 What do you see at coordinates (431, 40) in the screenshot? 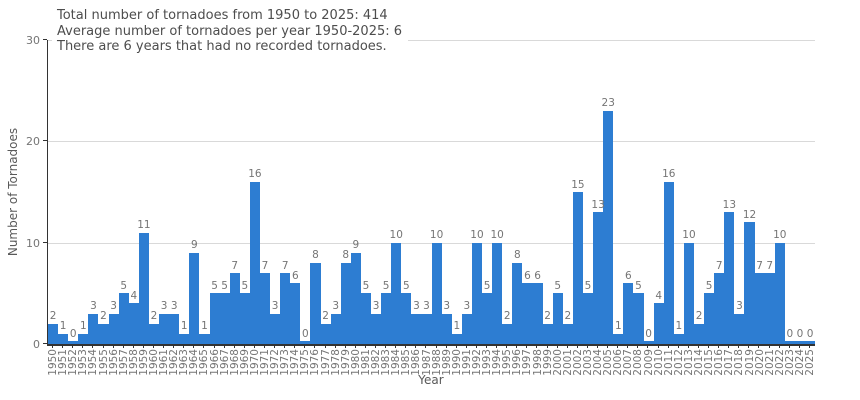
I see `gridline-y30` at bounding box center [431, 40].